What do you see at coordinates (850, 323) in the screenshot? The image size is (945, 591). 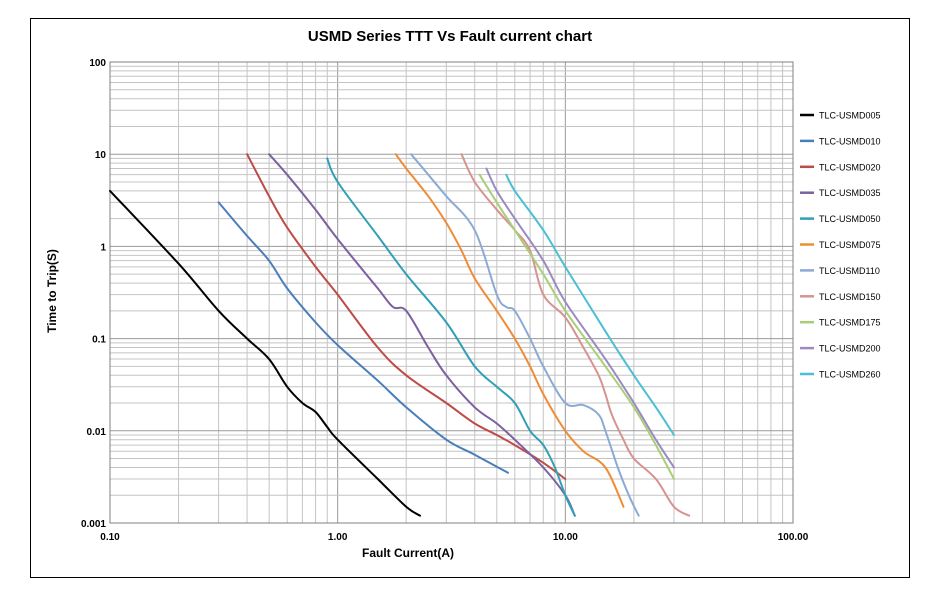 I see `legend-label: TLC-USMD175` at bounding box center [850, 323].